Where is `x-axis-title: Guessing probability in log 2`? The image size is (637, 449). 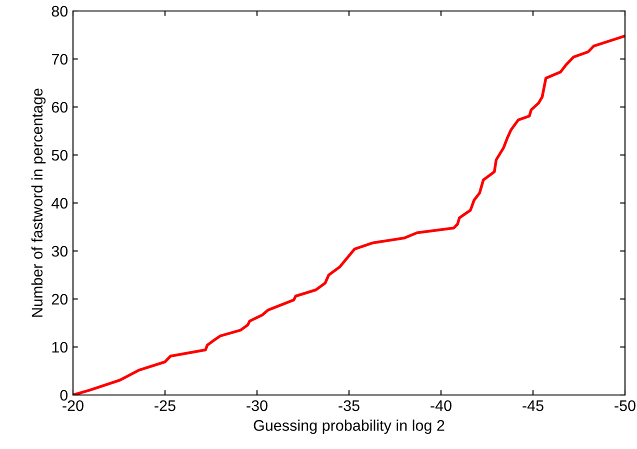
x-axis-title: Guessing probability in log 2 is located at coordinates (349, 427).